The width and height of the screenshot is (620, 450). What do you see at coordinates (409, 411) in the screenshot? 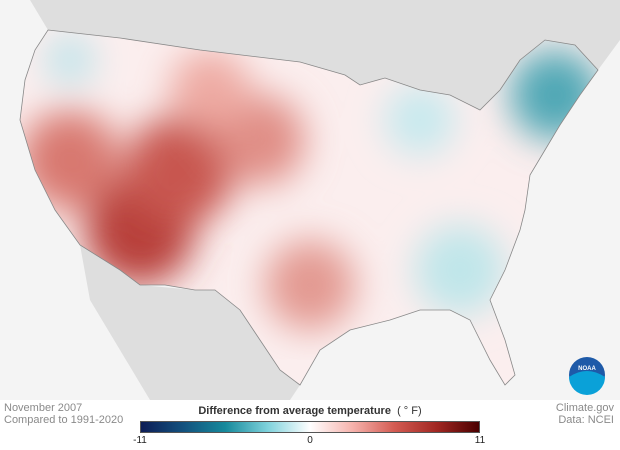
I see `legend-unit: ( ° F)` at bounding box center [409, 411].